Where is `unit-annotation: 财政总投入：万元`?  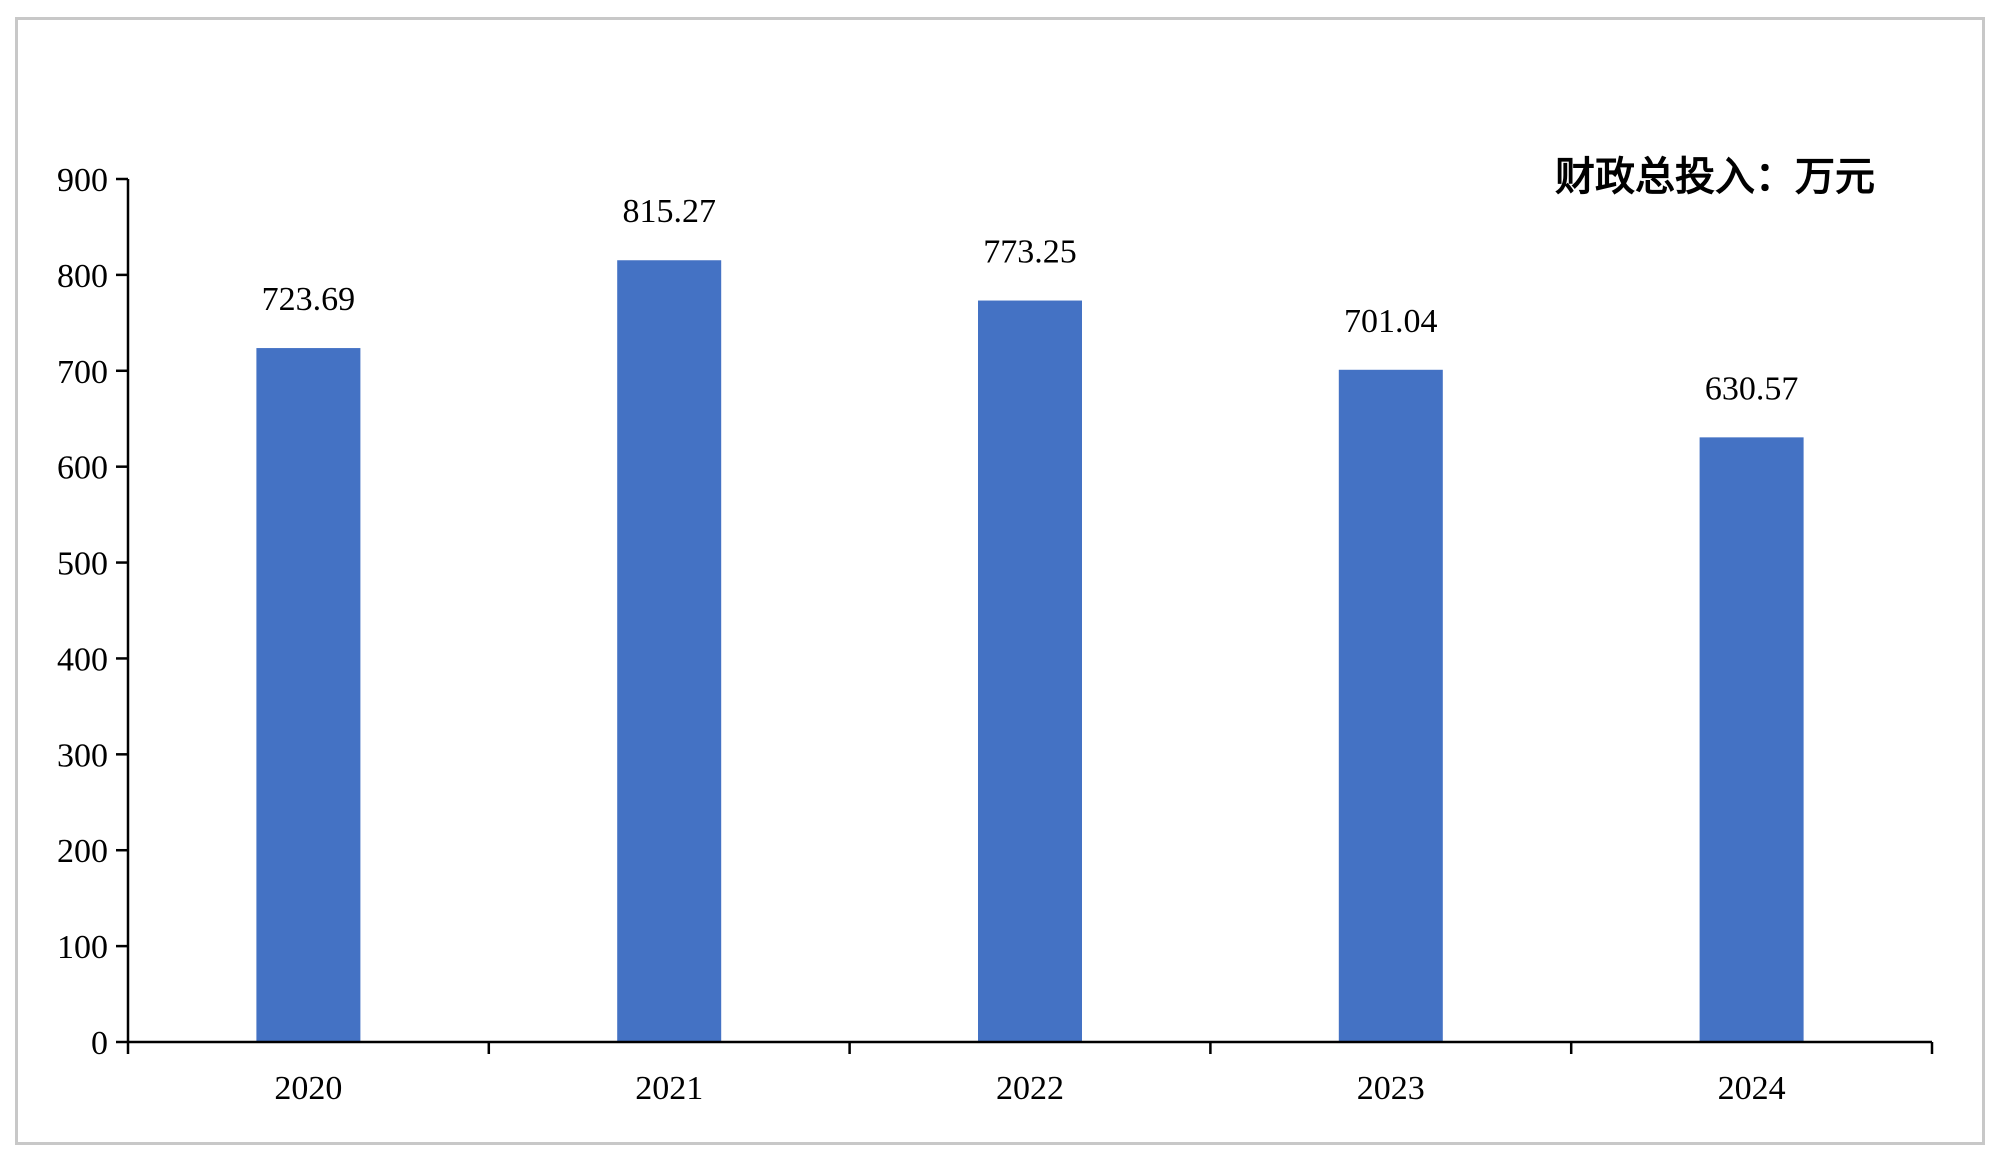 unit-annotation: 财政总投入：万元 is located at coordinates (1715, 177).